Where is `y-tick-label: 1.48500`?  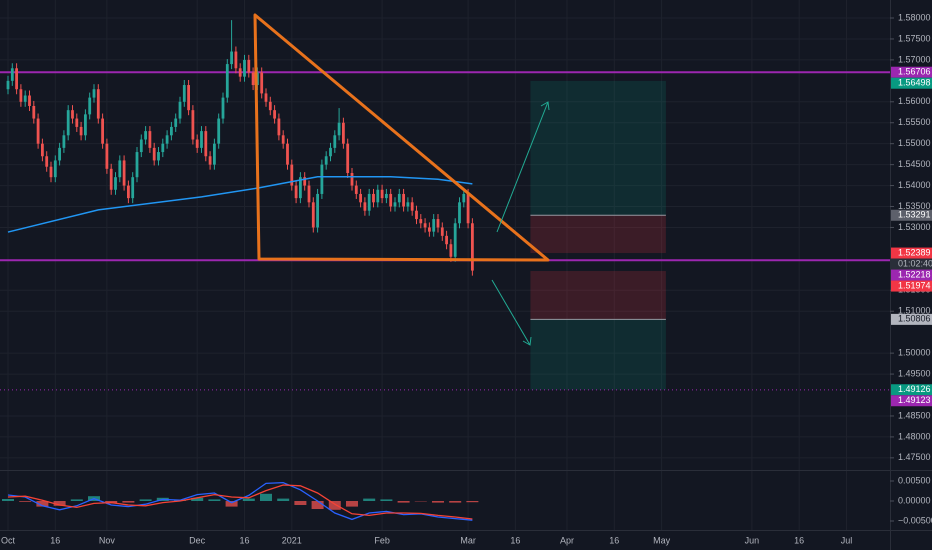 y-tick-label: 1.48500 is located at coordinates (914, 415).